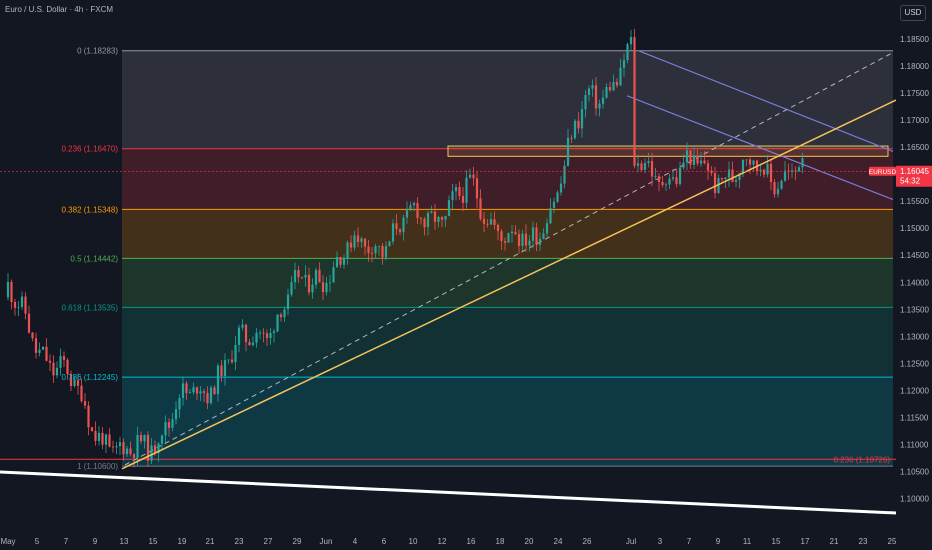 This screenshot has width=932, height=550. Describe the element at coordinates (914, 176) in the screenshot. I see `price-badge` at that location.